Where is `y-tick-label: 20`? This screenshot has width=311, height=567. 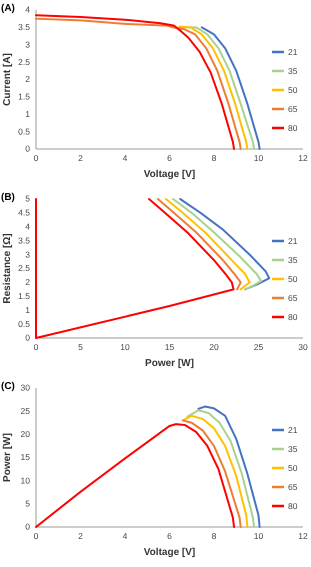
y-tick-label: 20 is located at coordinates (25, 434).